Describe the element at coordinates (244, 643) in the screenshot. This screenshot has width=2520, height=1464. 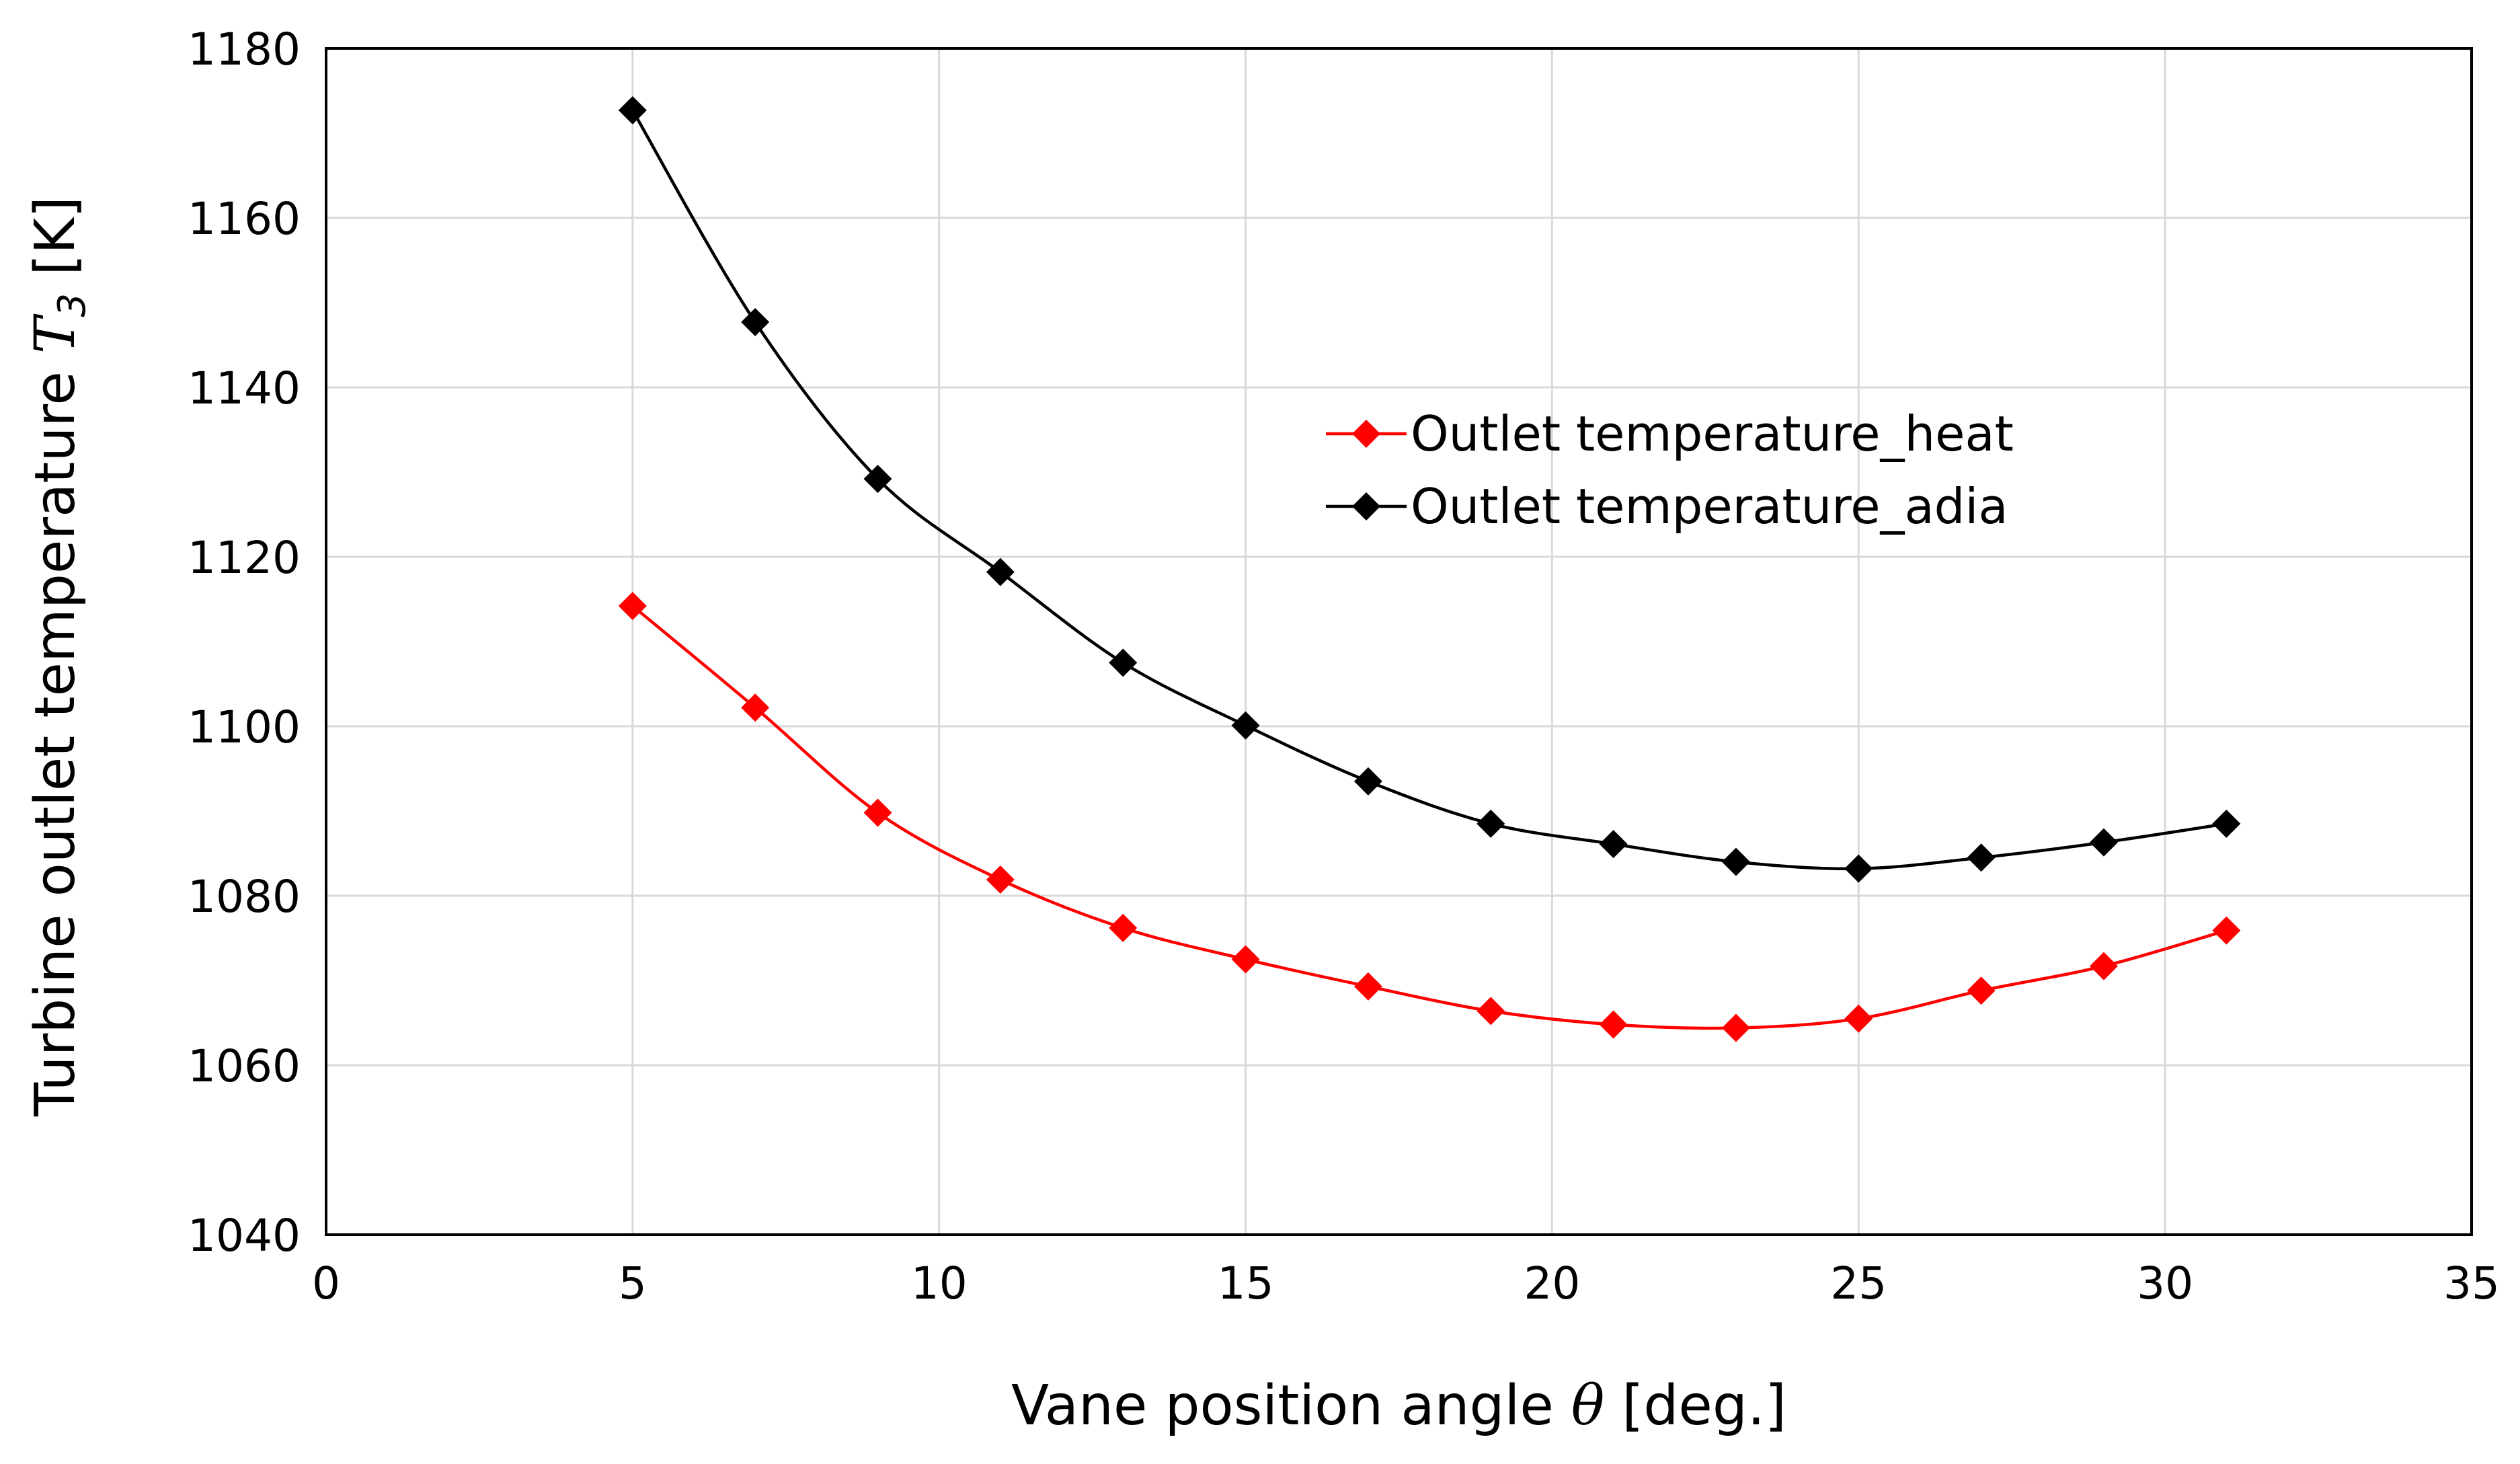
I see `y-tick-labels: 1040 1060 1080 1100 1120 1140 1160 1180` at that location.